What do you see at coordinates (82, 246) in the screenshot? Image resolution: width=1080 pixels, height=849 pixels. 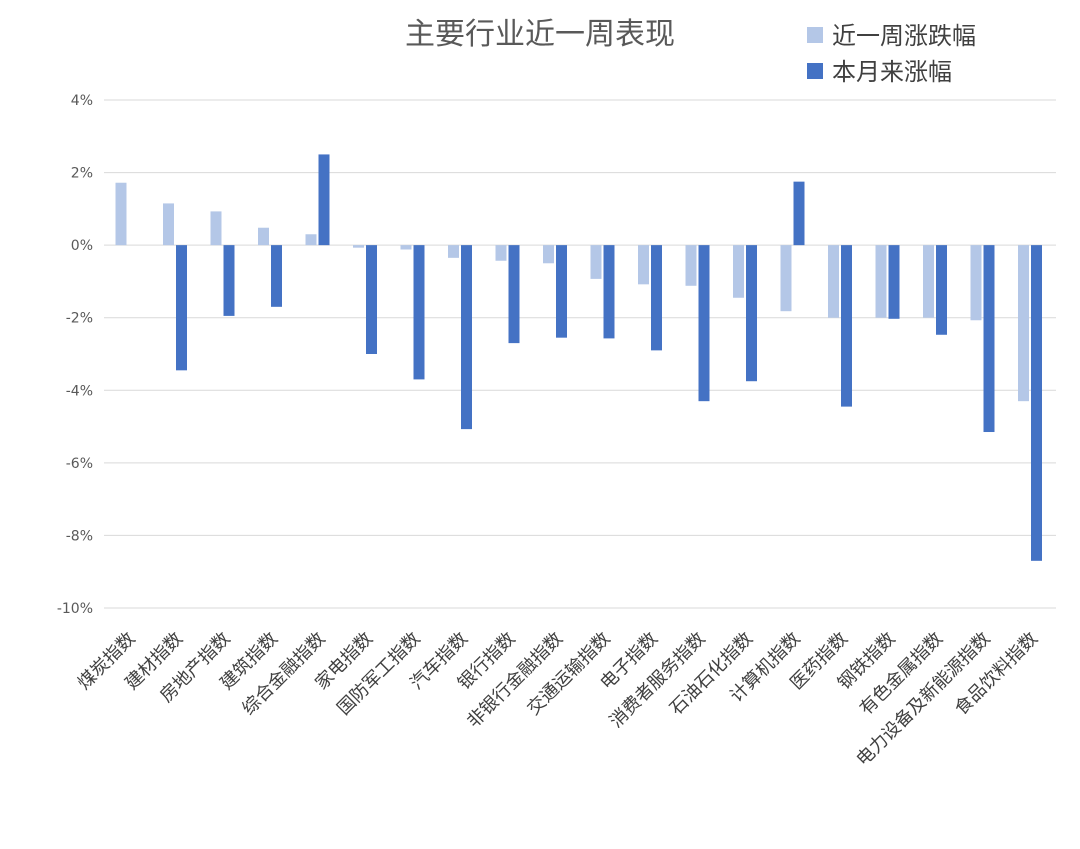 I see `y-tick-label: 0%` at bounding box center [82, 246].